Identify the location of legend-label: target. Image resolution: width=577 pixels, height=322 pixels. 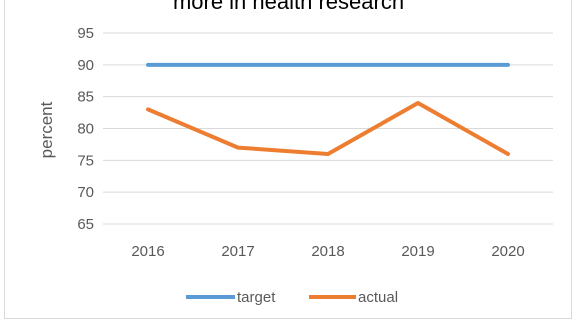
(256, 297).